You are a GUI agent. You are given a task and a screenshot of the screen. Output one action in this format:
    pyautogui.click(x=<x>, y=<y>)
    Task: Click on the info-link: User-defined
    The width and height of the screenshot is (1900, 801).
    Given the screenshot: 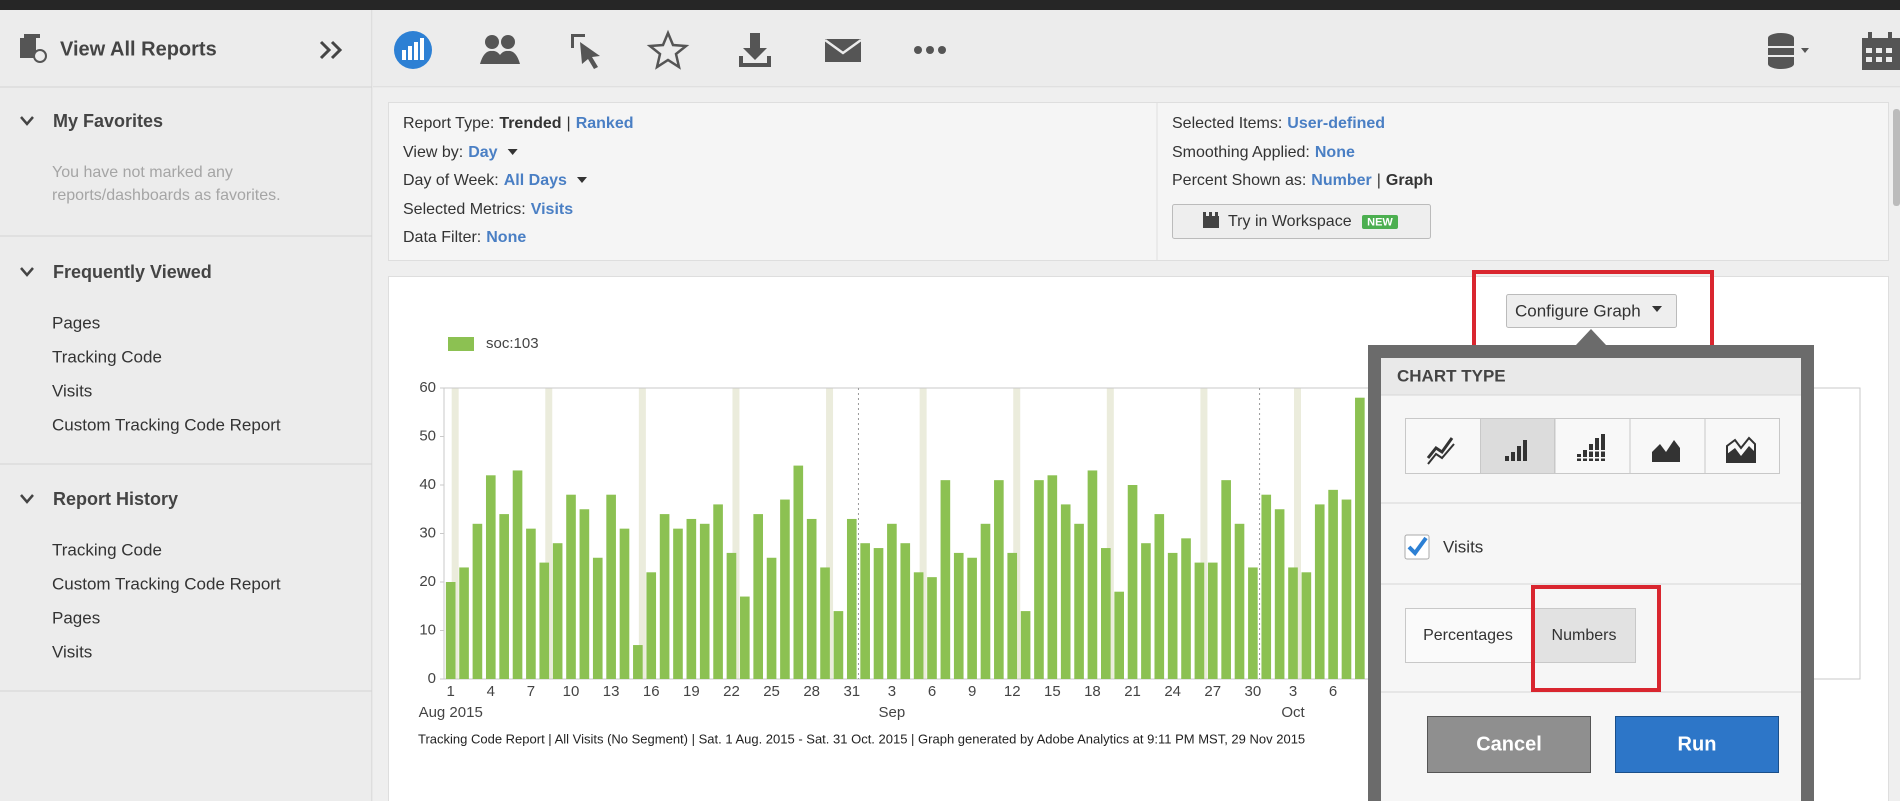 What is the action you would take?
    pyautogui.click(x=1336, y=123)
    